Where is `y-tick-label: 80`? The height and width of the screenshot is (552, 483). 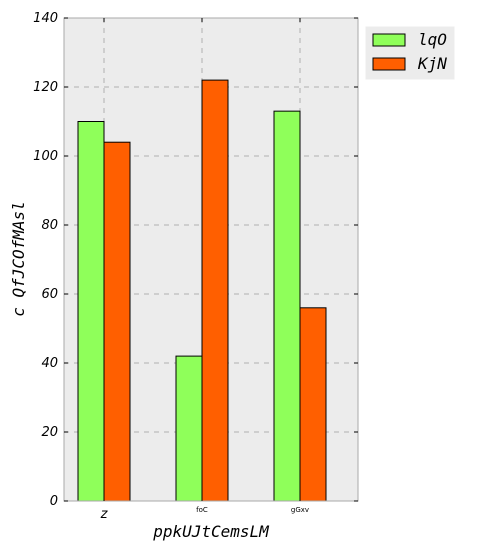 y-tick-label: 80 is located at coordinates (49, 225).